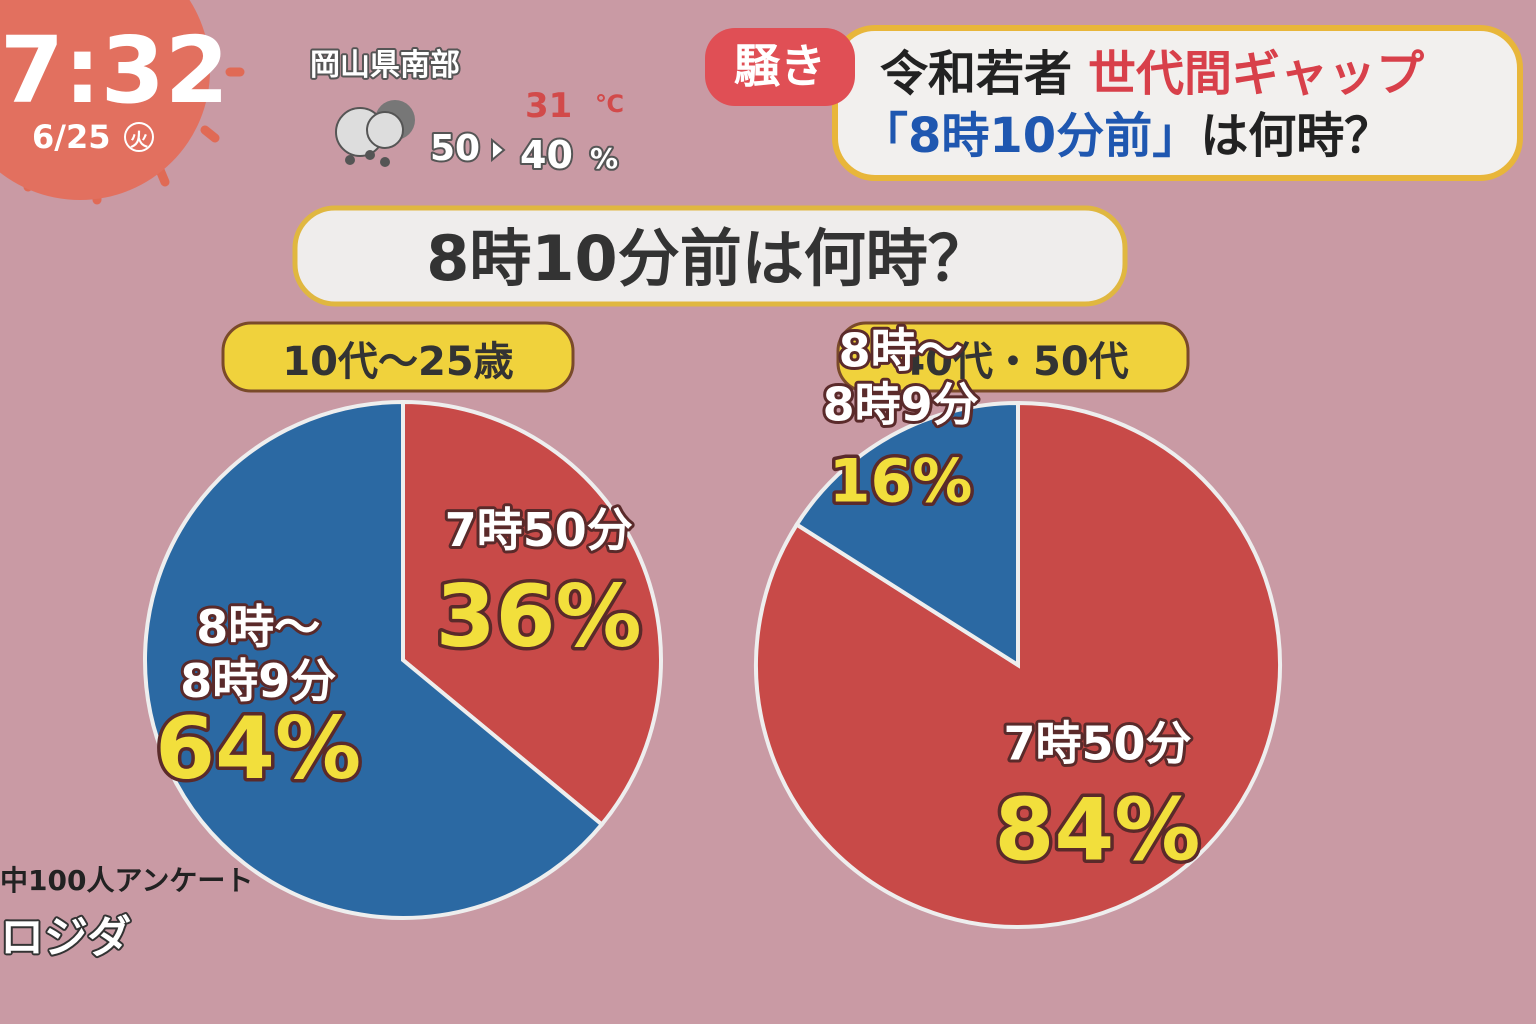 Image resolution: width=1536 pixels, height=1024 pixels. I want to click on precip-to: 40, so click(546, 155).